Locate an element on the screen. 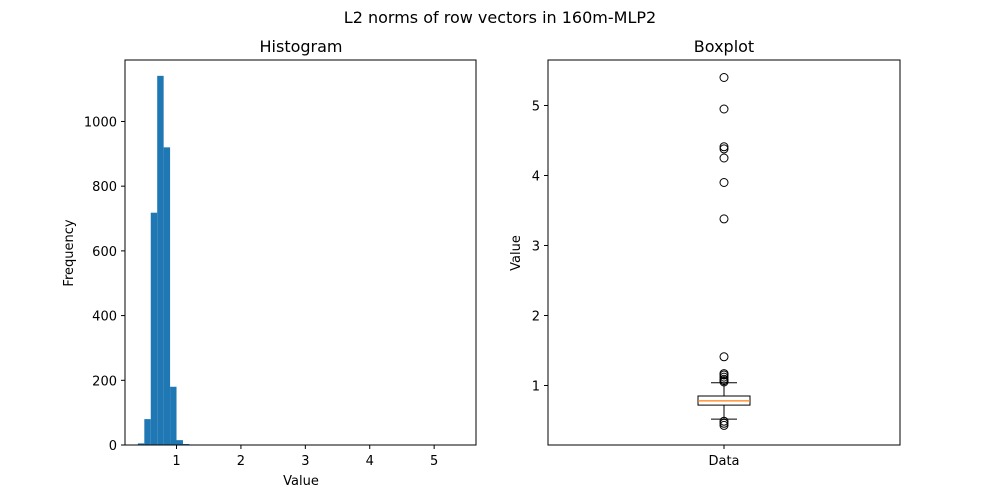 The image size is (1000, 500). boxplot-y-tick-label: 5 is located at coordinates (536, 107).